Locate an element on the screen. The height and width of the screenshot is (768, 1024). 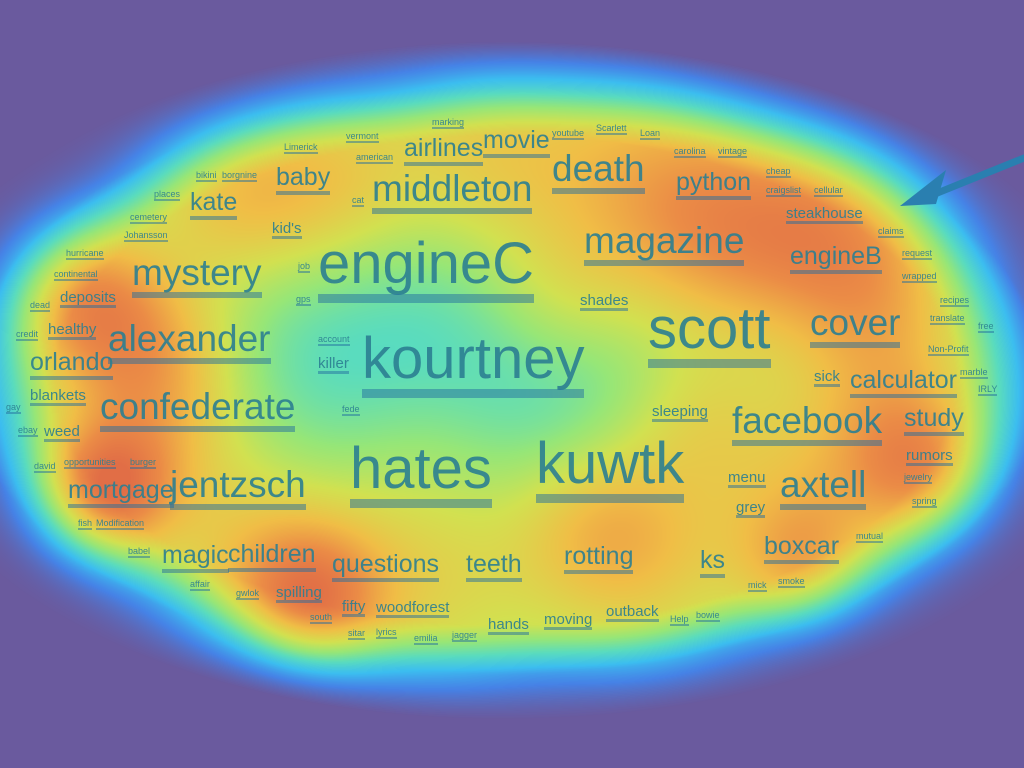
cloud-word: hates is located at coordinates (421, 472).